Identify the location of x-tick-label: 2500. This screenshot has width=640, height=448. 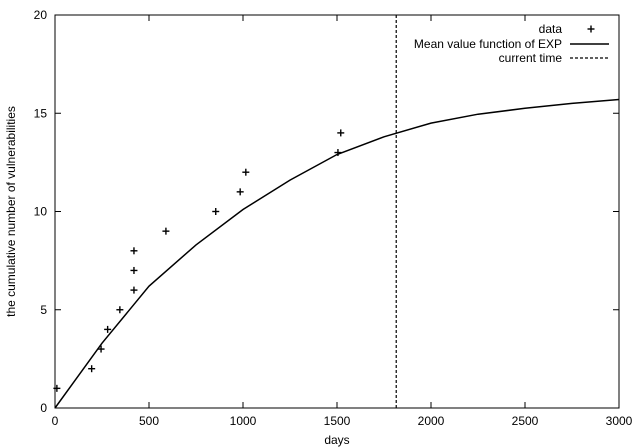
(525, 421).